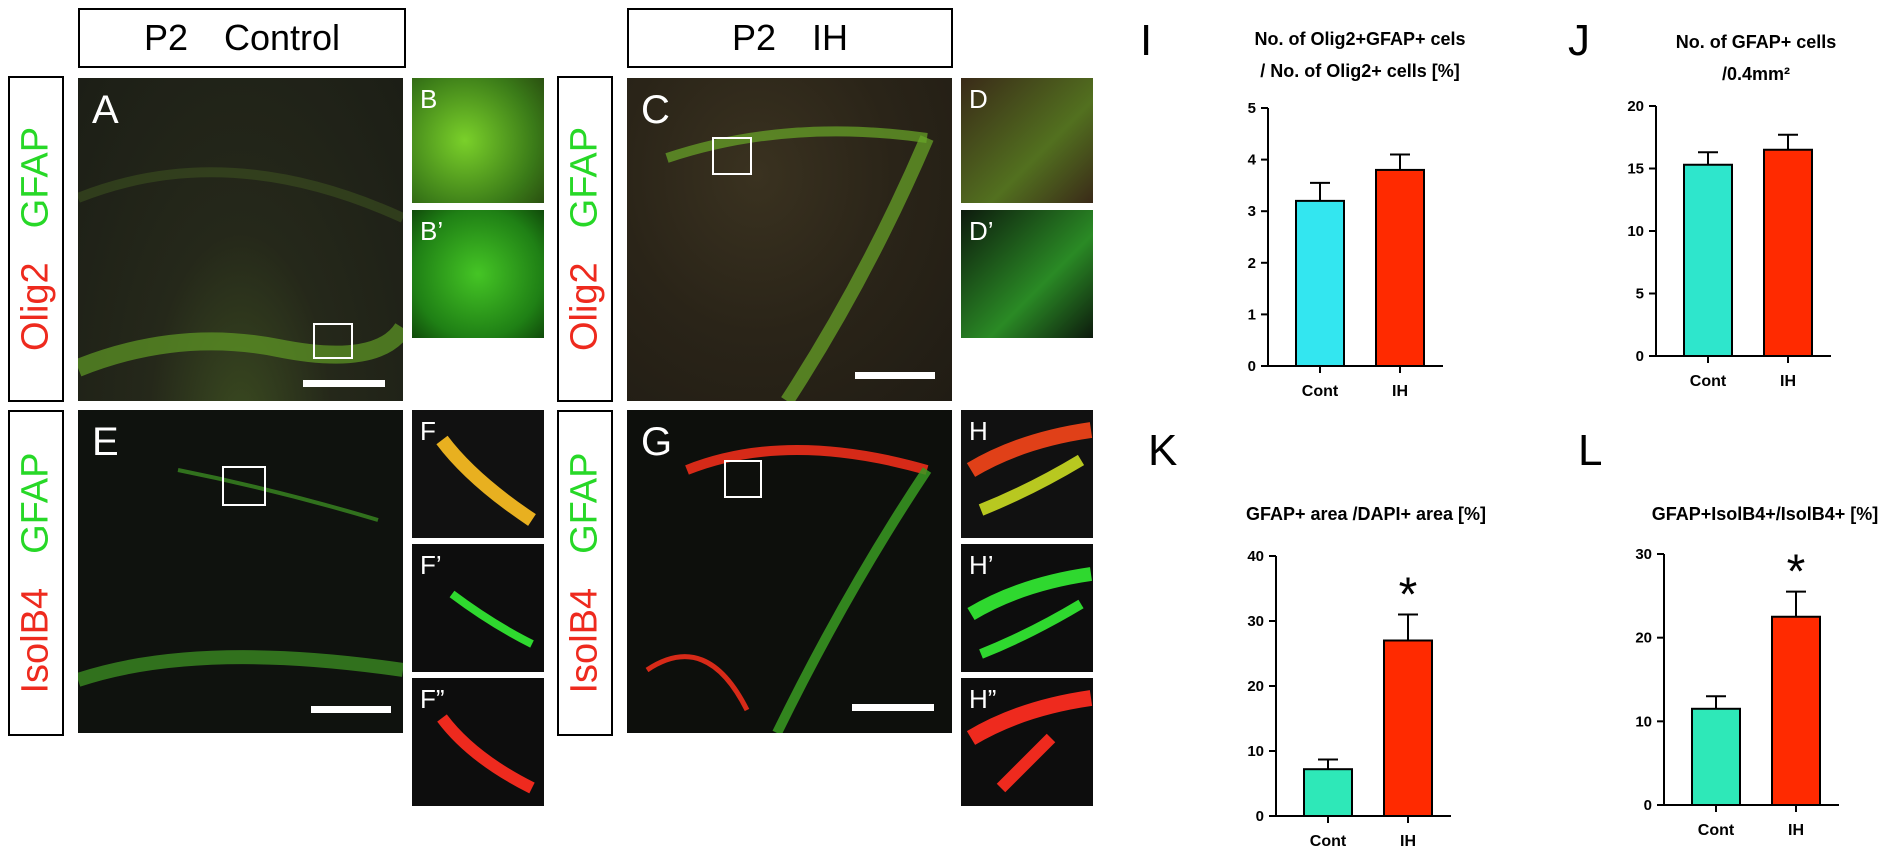 The height and width of the screenshot is (855, 1902). I want to click on header-control: P2 Control, so click(242, 38).